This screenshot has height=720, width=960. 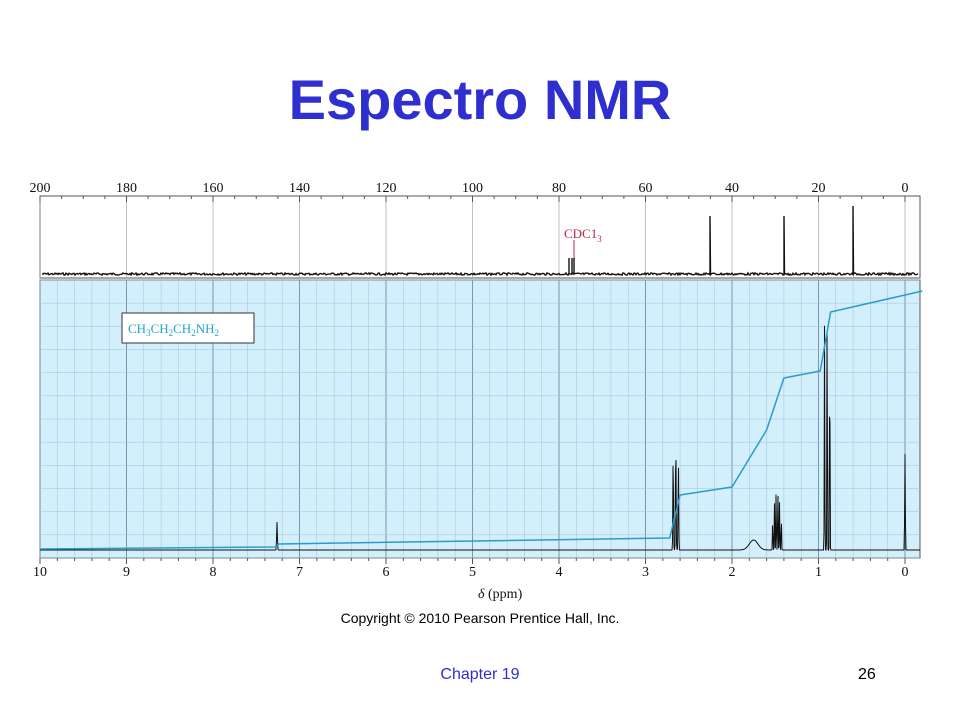 I want to click on page-title: Espectro NMR, so click(x=480, y=99).